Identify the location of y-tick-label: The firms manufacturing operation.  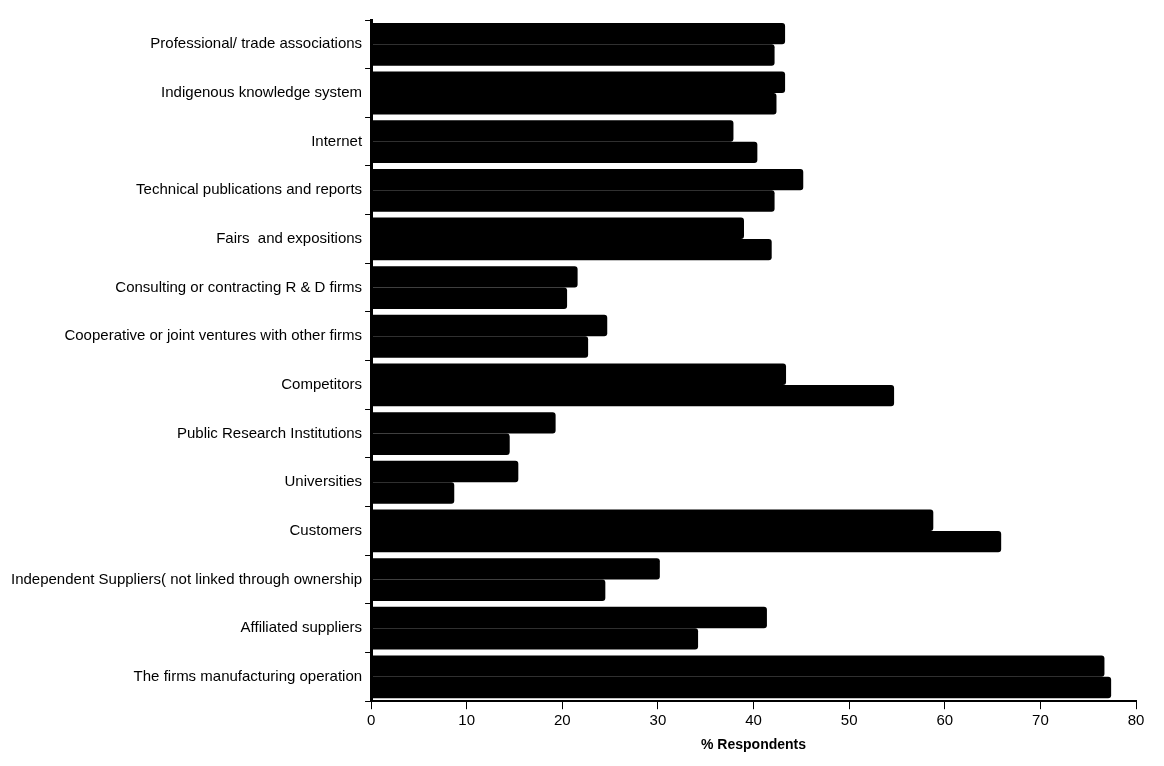
(248, 676).